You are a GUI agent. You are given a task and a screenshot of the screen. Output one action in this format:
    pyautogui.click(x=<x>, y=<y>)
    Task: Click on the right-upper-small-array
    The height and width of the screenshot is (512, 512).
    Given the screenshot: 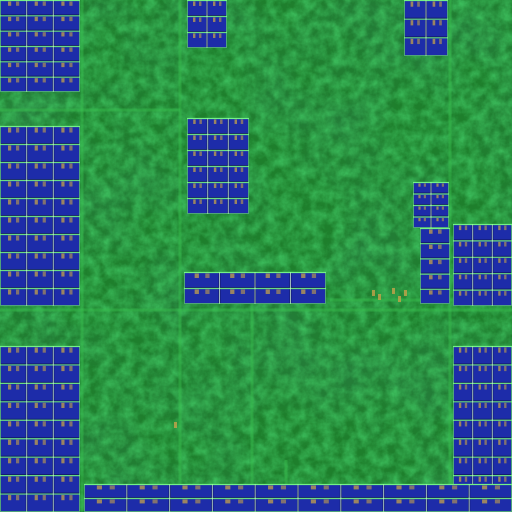 What is the action you would take?
    pyautogui.click(x=431, y=204)
    